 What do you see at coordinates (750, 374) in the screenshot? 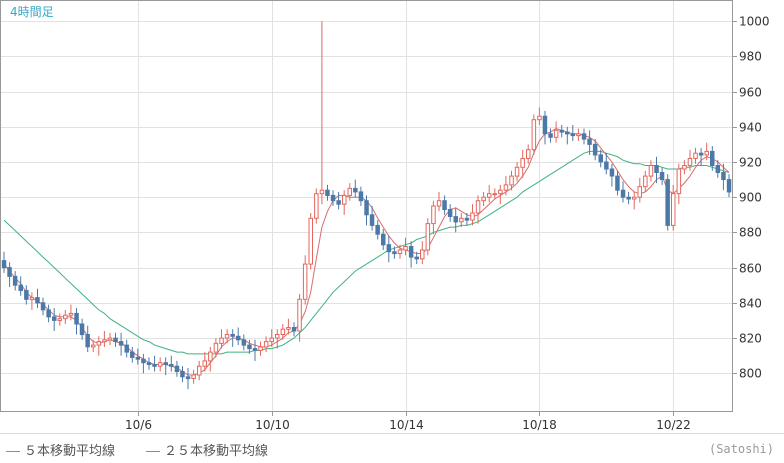
I see `y-tick-label: 800` at bounding box center [750, 374].